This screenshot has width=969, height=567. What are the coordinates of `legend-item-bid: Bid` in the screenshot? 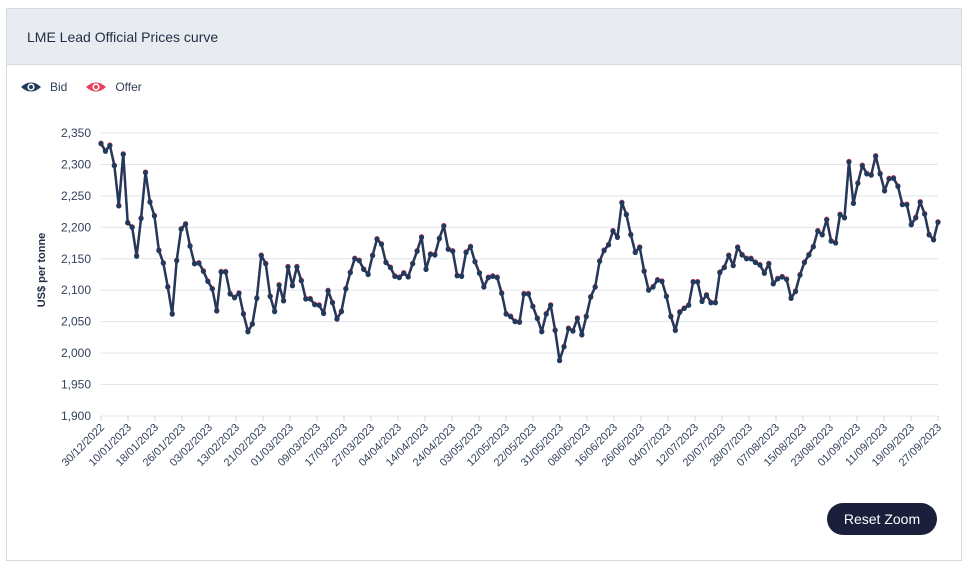 It's located at (43, 87).